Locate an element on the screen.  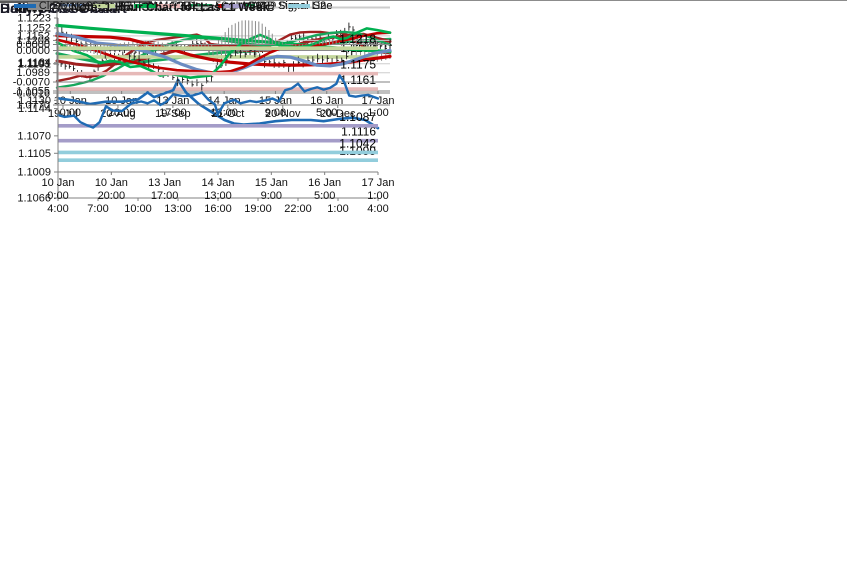
legend-label: 50 Day is located at coordinates (189, 6).